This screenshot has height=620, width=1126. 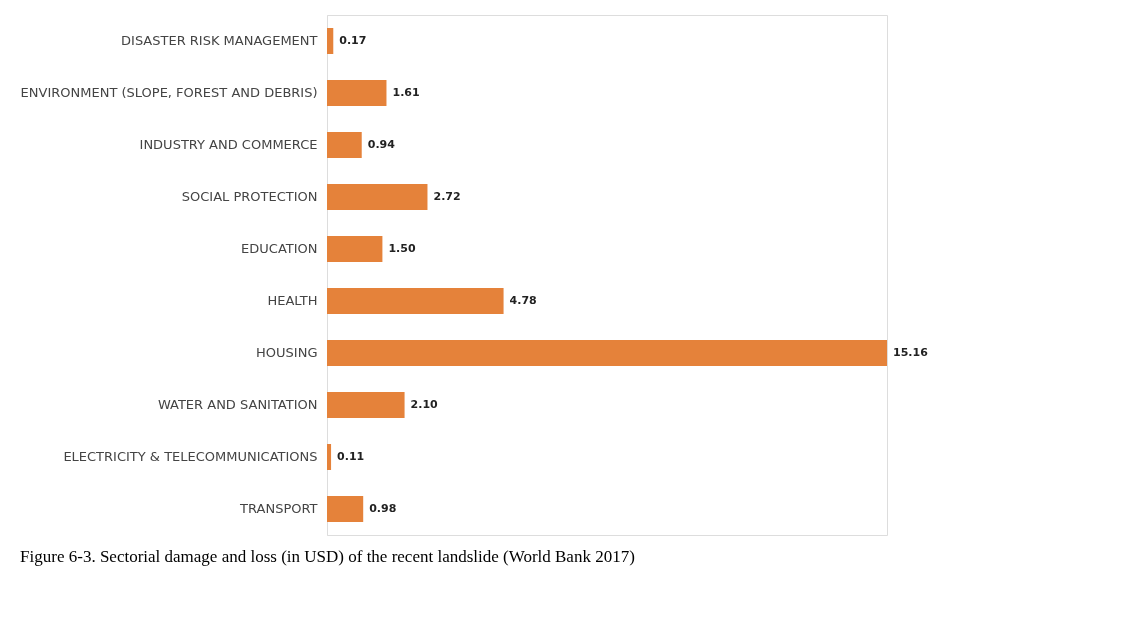 What do you see at coordinates (523, 300) in the screenshot?
I see `data-label: 4.78` at bounding box center [523, 300].